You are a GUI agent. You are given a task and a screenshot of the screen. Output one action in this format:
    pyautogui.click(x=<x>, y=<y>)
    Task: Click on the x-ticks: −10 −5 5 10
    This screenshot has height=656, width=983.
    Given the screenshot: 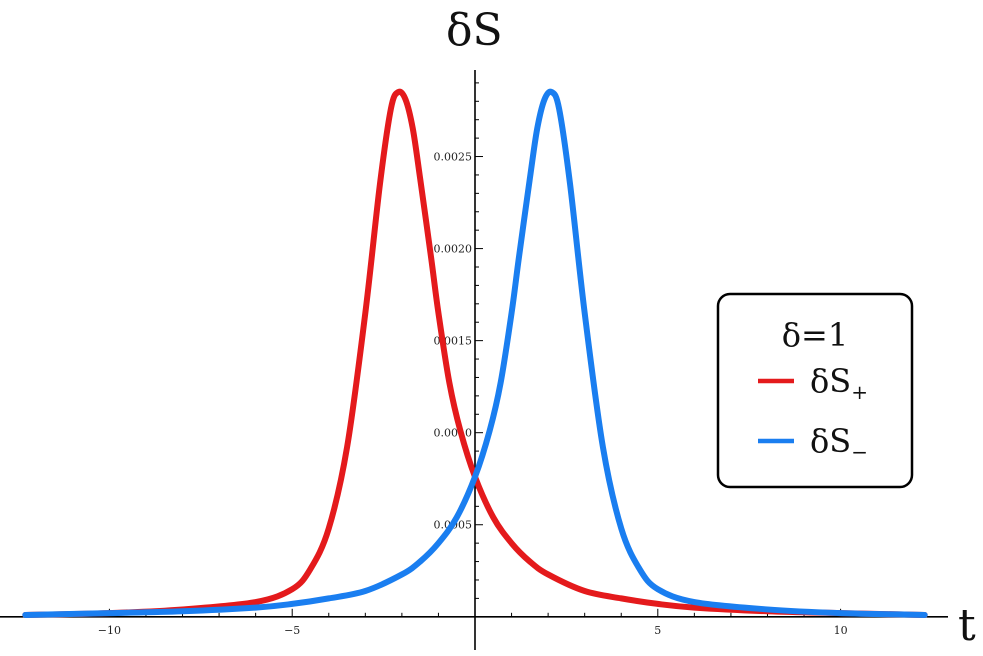 What is the action you would take?
    pyautogui.click(x=473, y=630)
    